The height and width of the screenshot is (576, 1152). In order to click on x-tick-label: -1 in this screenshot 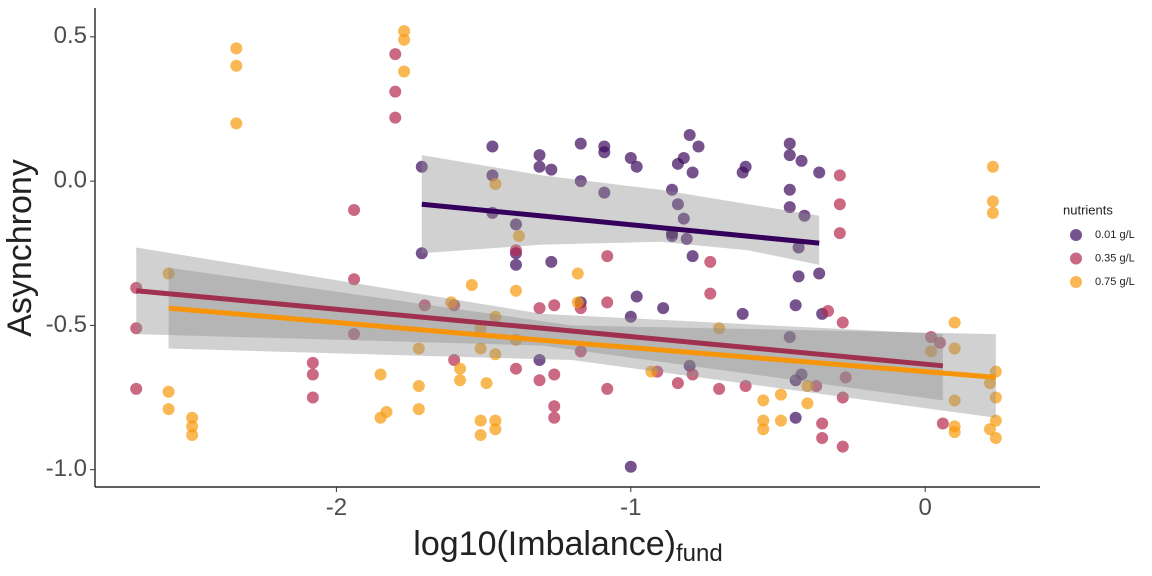, I will do `click(630, 507)`.